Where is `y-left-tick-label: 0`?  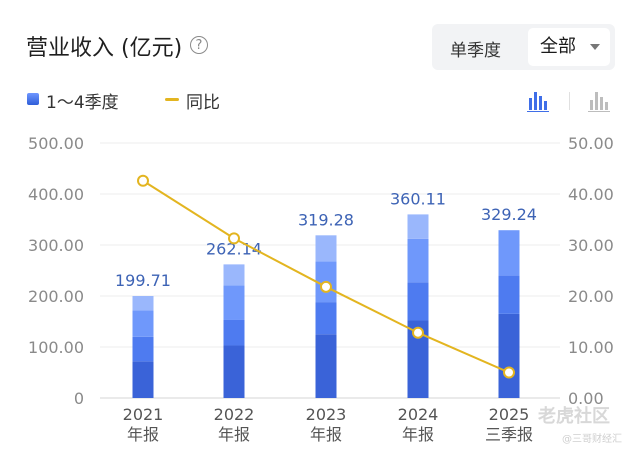
y-left-tick-label: 0 is located at coordinates (79, 398).